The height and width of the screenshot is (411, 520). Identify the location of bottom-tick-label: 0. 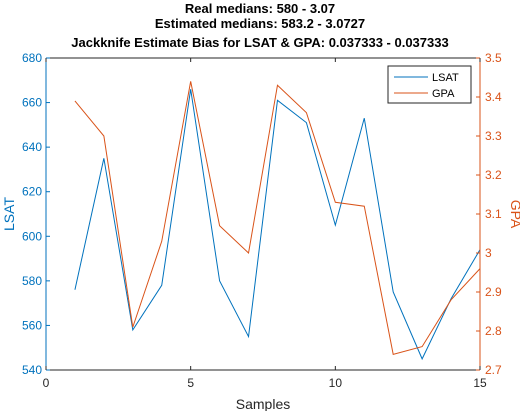
(46, 383).